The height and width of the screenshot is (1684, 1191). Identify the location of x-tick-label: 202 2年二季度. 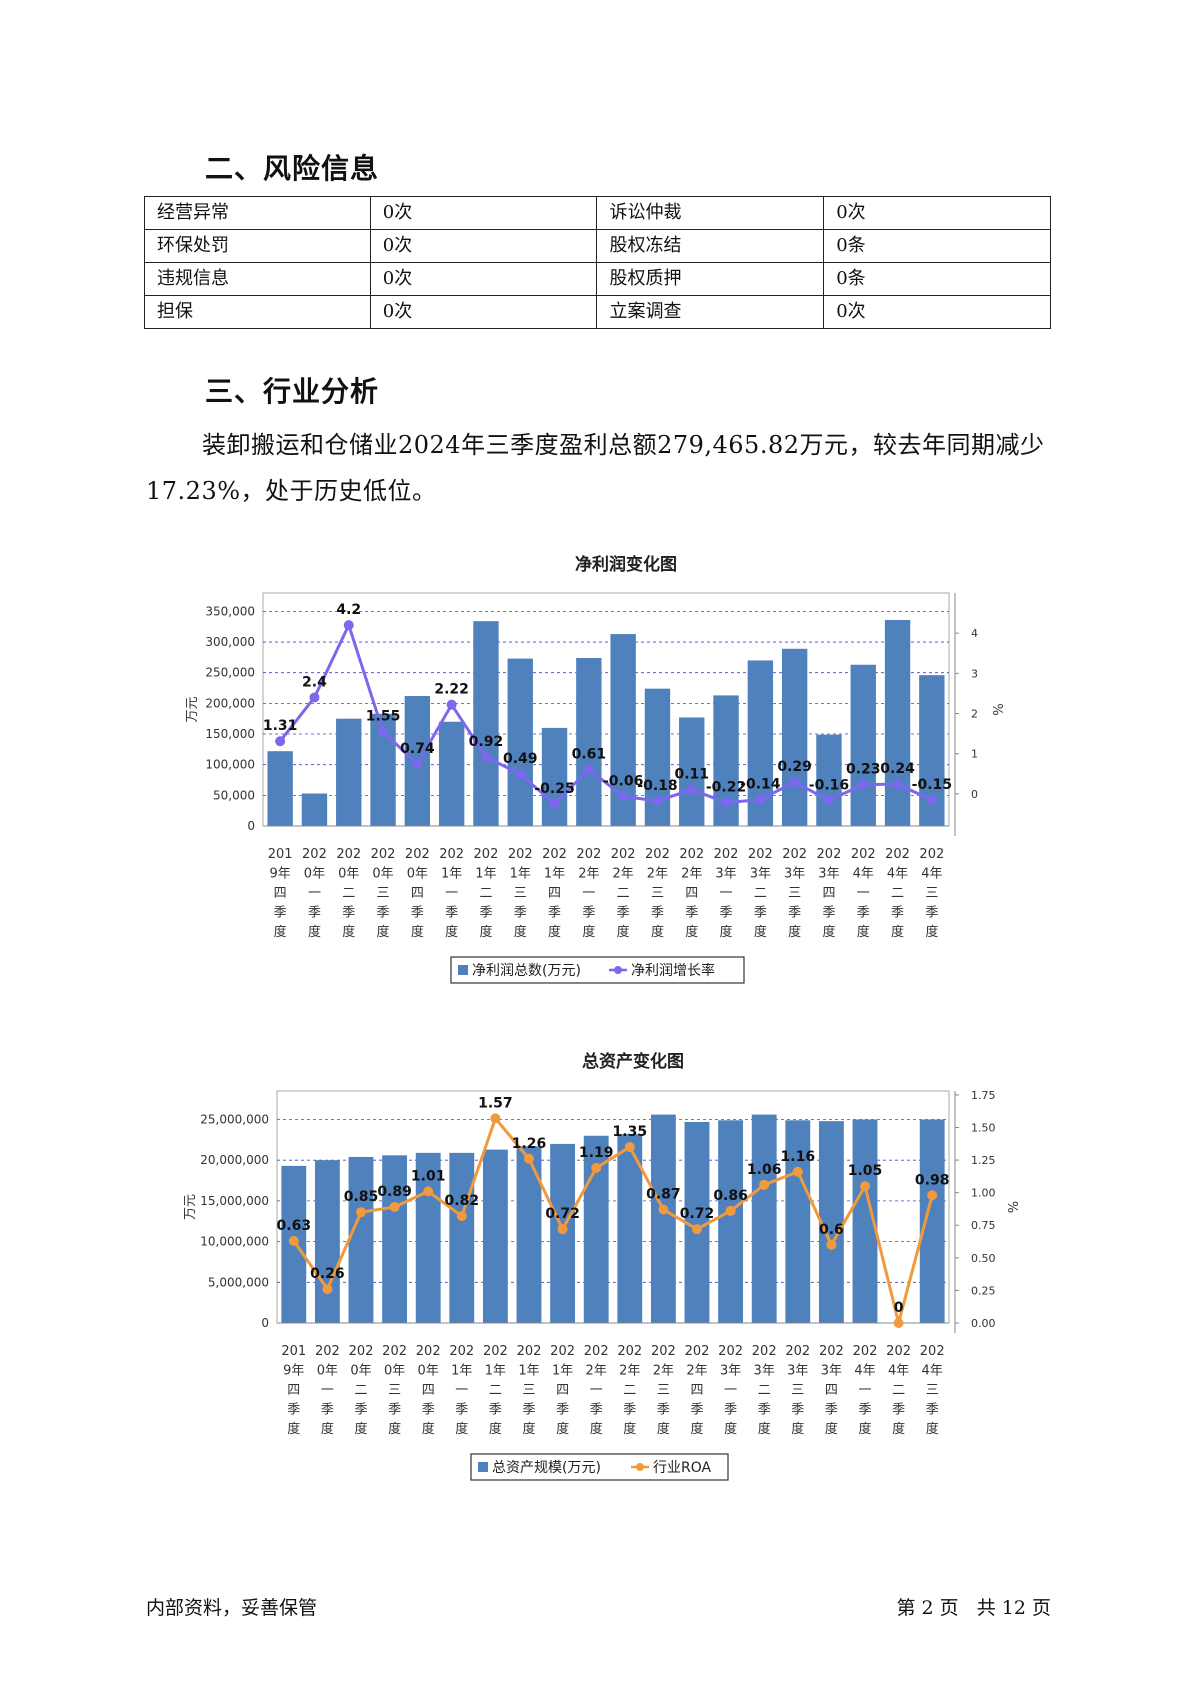
(629, 1390).